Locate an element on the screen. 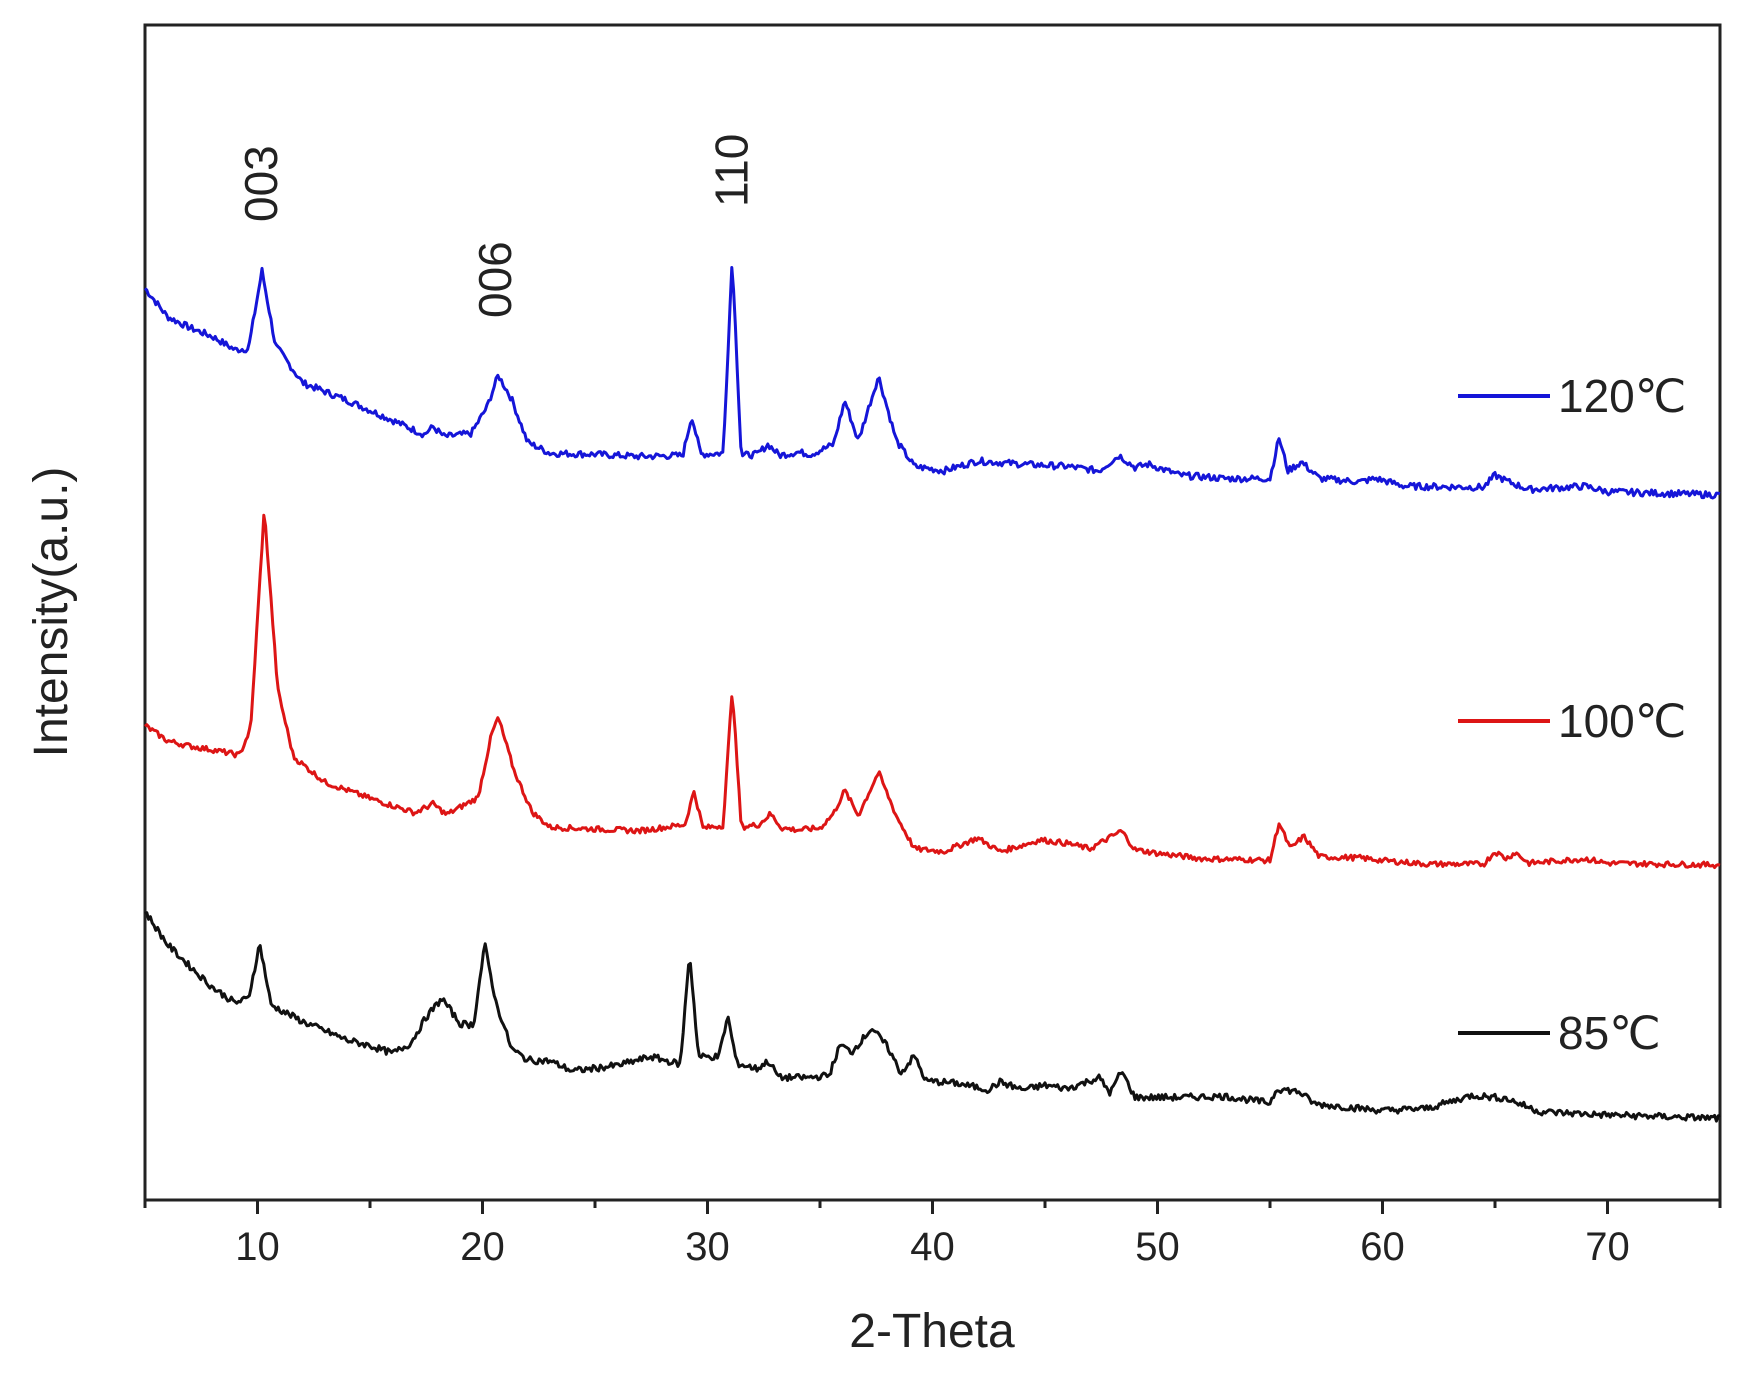 The height and width of the screenshot is (1377, 1739). peak-label: 003 is located at coordinates (261, 183).